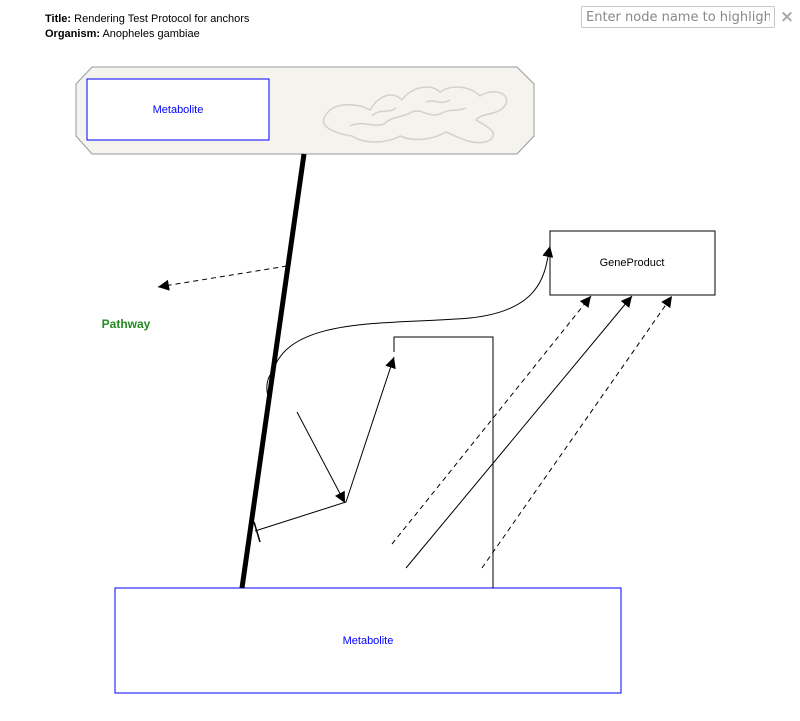 This screenshot has height=721, width=800. Describe the element at coordinates (321, 457) in the screenshot. I see `arrow-to-junction` at that location.